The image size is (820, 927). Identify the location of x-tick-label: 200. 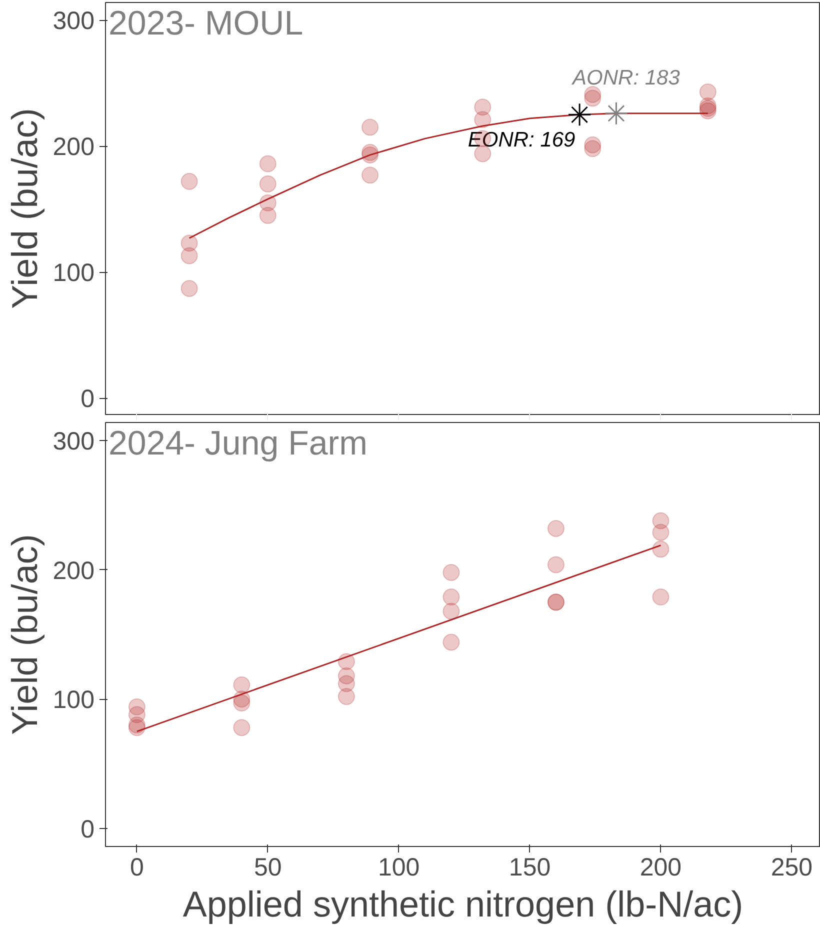
(661, 868).